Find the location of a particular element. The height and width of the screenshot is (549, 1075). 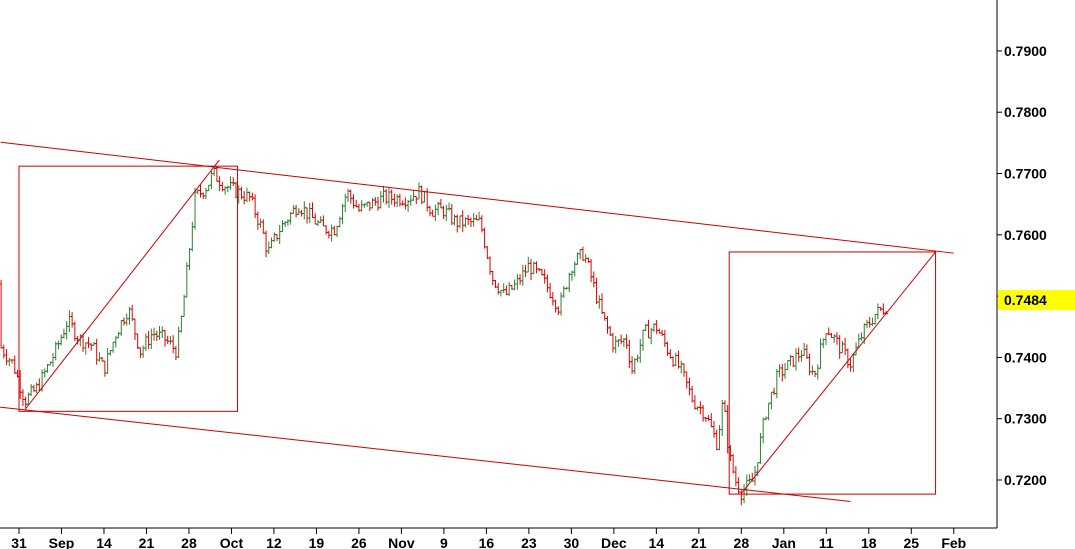

x-tick-label: Jan is located at coordinates (784, 542).